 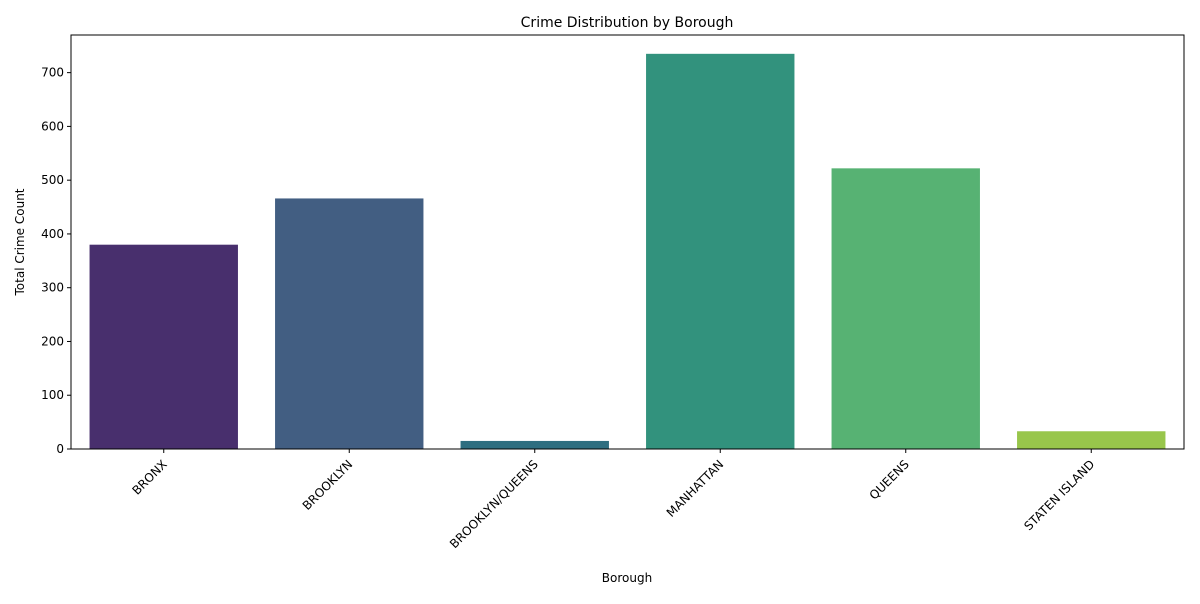 I want to click on y-axis-label: Total Crime Count, so click(x=20, y=242).